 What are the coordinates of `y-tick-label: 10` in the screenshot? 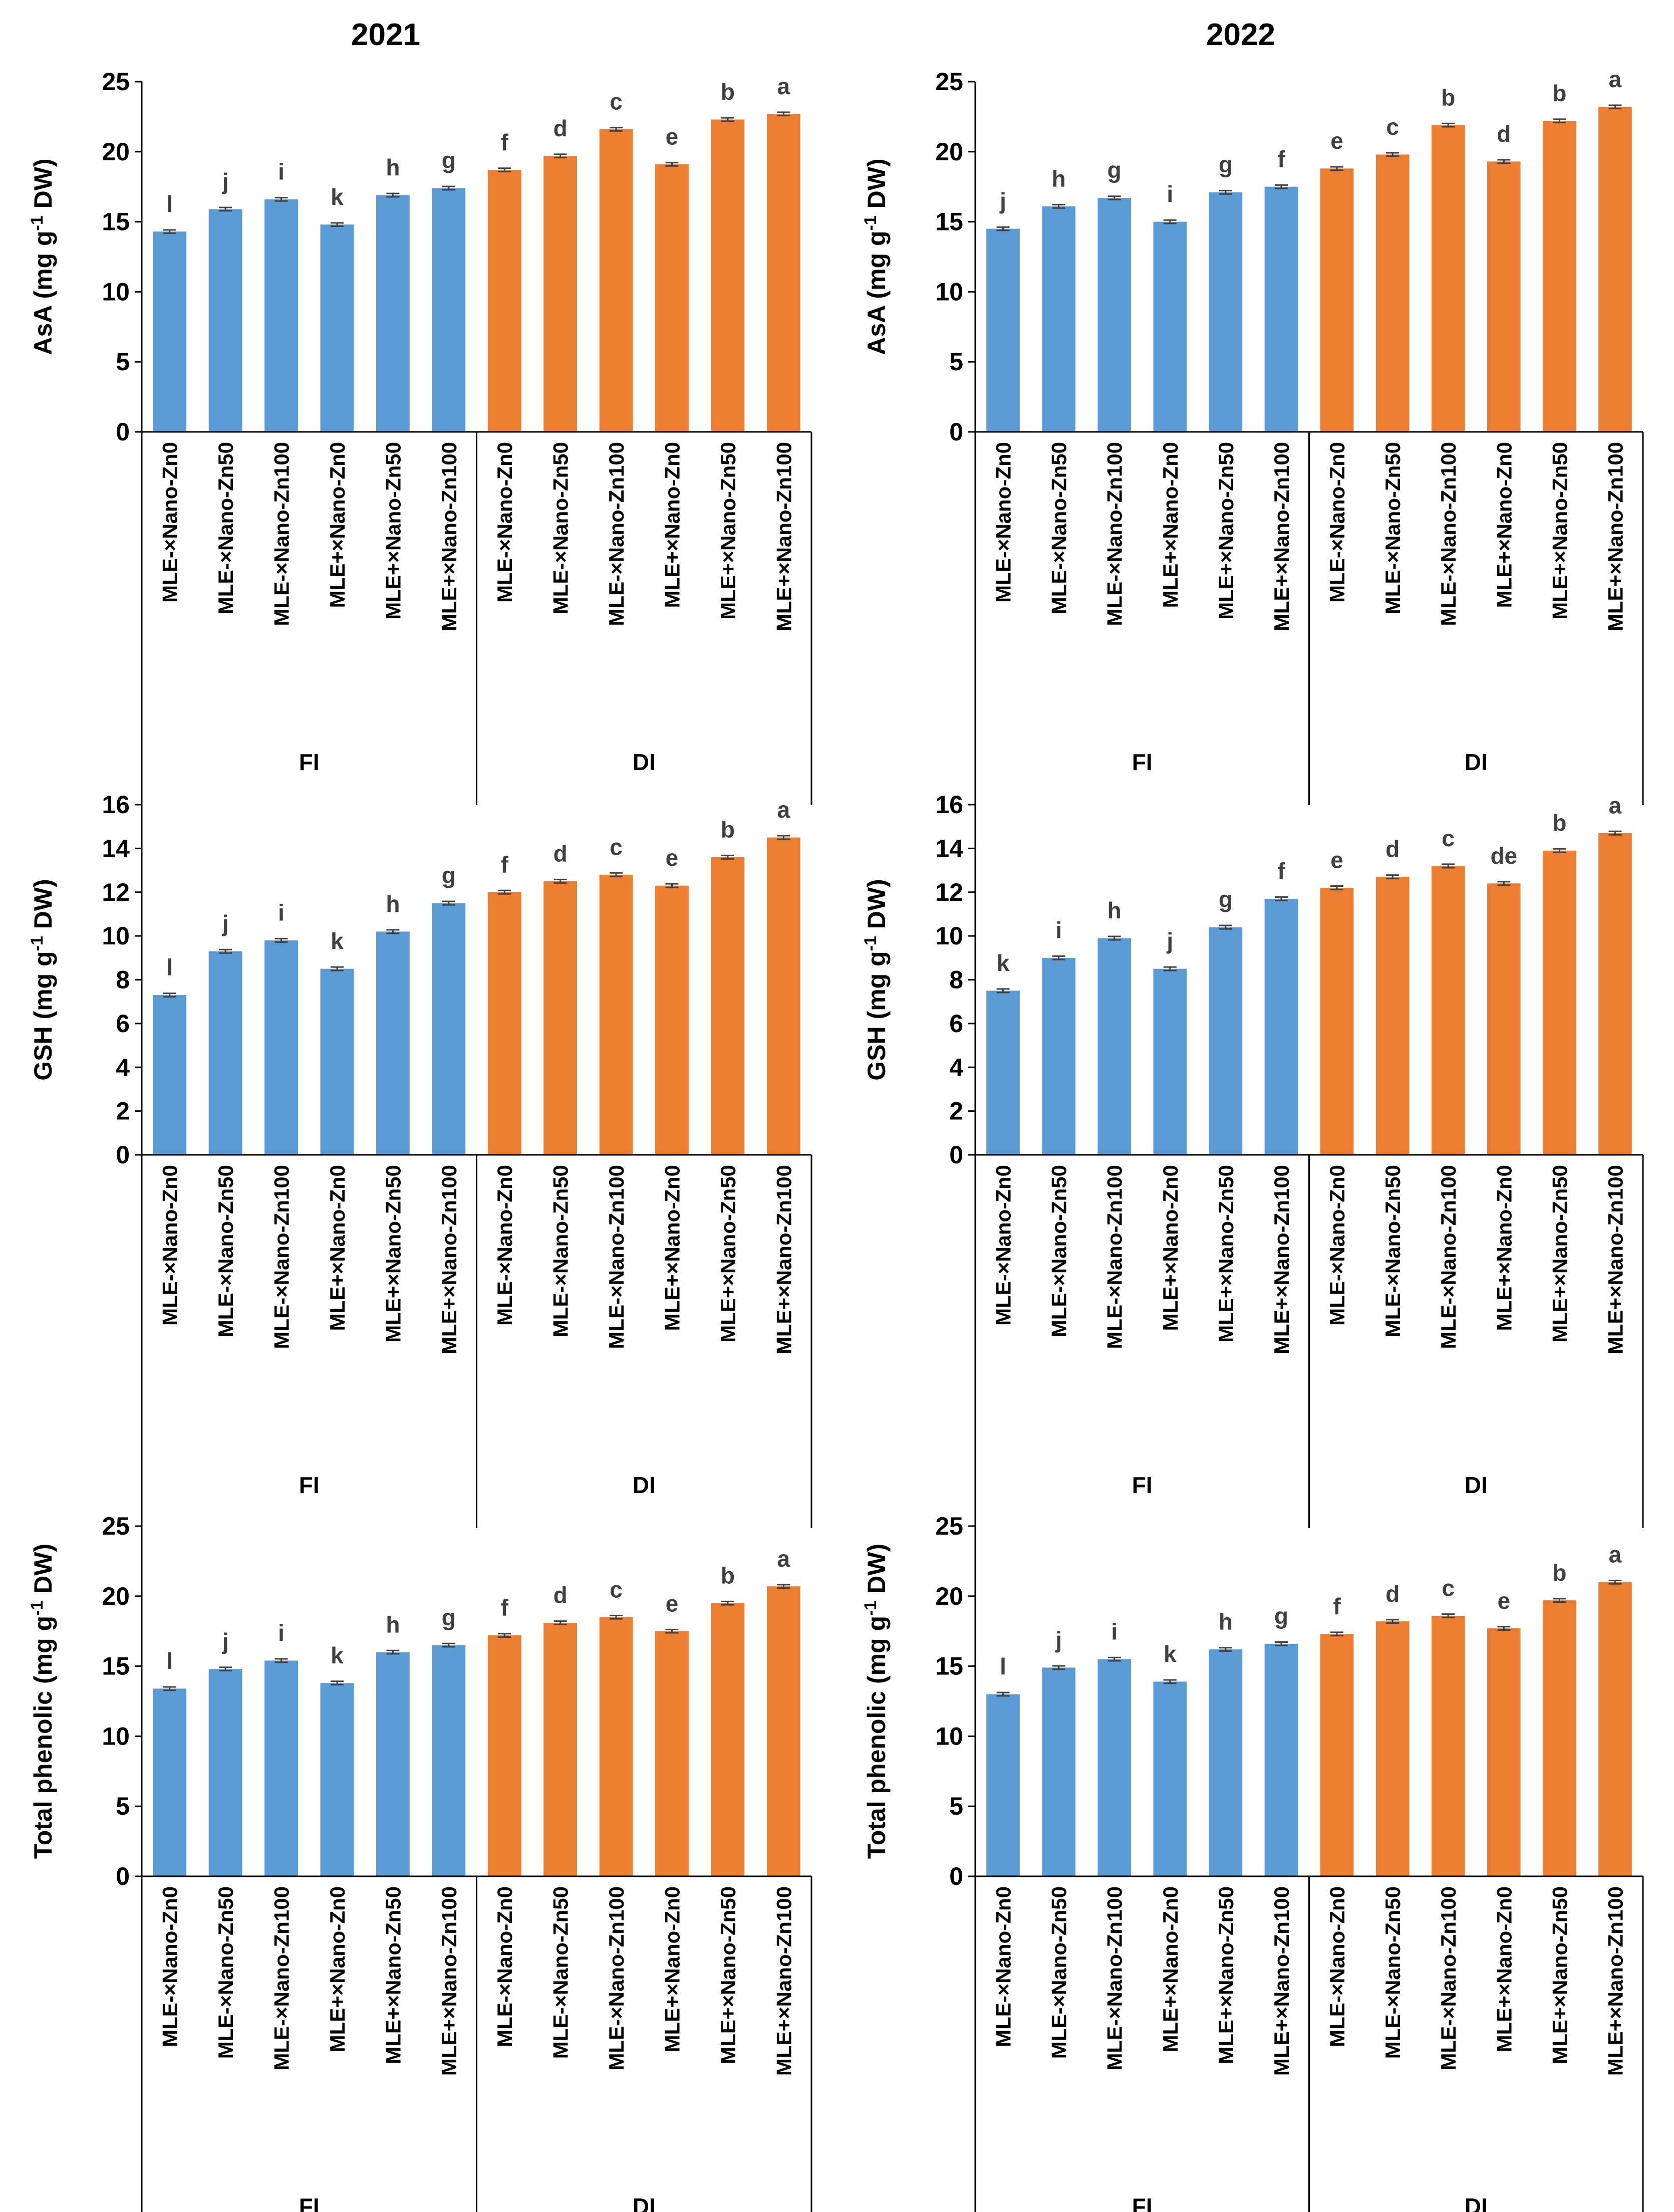 It's located at (116, 1736).